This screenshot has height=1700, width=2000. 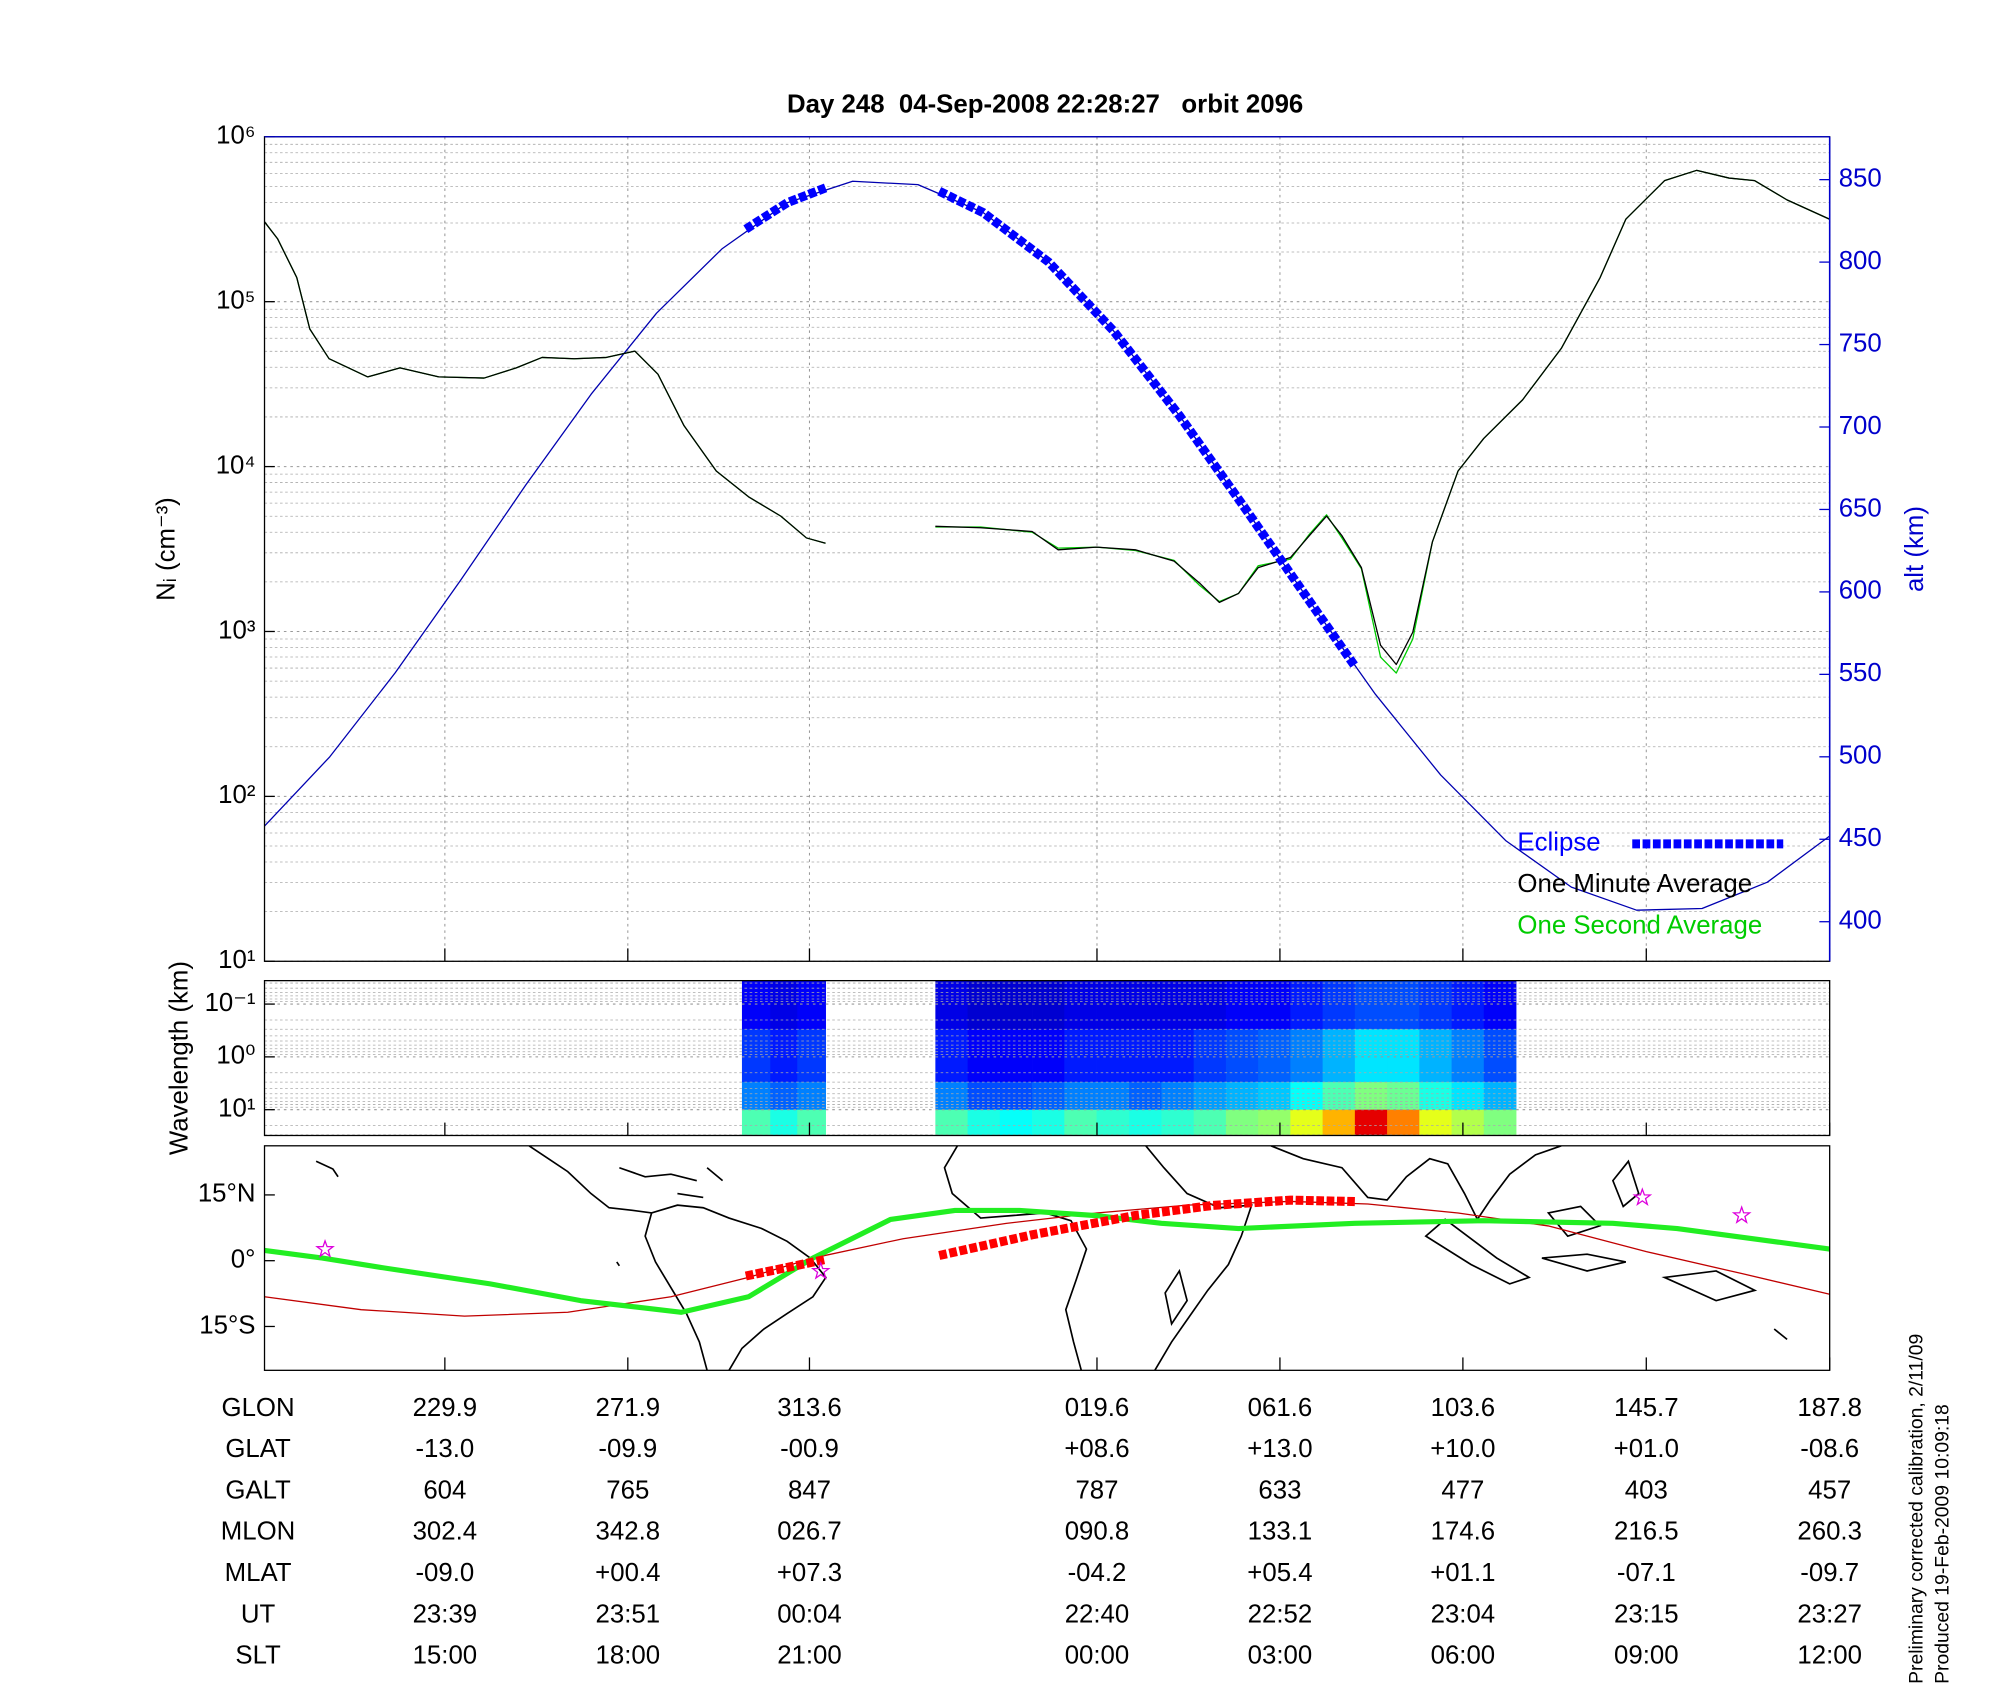 I want to click on table-cell: 026.7, so click(x=809, y=1532).